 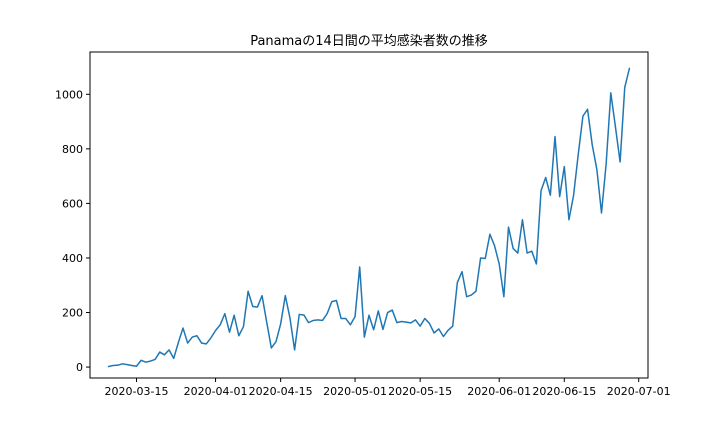 I want to click on y-tick-label-400: 400, so click(x=72, y=258).